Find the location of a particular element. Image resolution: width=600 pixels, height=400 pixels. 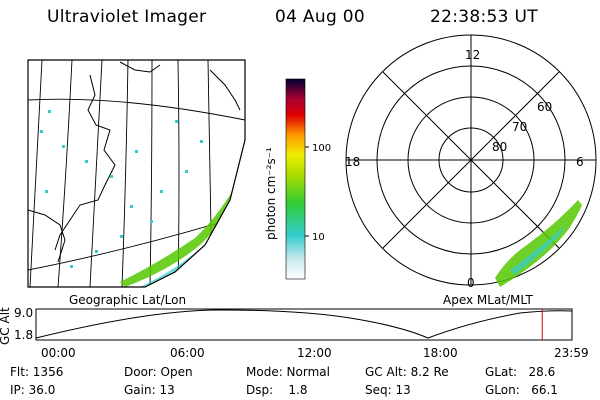

colorbar-unit-label: photon cm⁻²s⁻¹ is located at coordinates (271, 193).